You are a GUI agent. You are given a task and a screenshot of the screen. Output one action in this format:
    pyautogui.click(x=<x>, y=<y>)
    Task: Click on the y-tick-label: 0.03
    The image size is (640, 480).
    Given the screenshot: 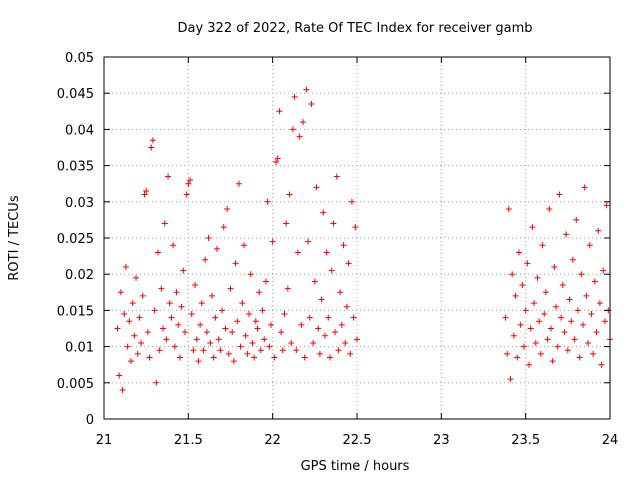 What is the action you would take?
    pyautogui.click(x=79, y=203)
    